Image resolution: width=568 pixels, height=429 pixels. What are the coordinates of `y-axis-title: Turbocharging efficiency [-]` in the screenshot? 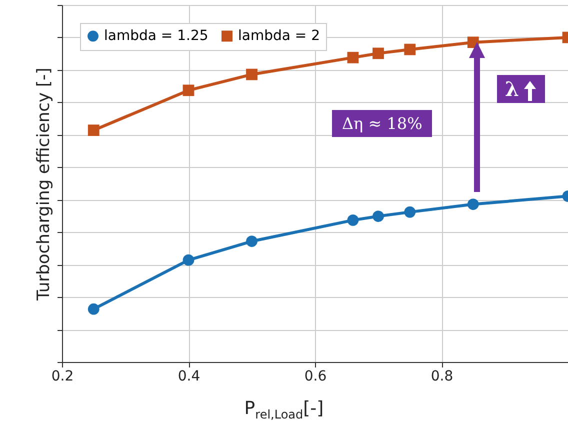 It's located at (44, 185).